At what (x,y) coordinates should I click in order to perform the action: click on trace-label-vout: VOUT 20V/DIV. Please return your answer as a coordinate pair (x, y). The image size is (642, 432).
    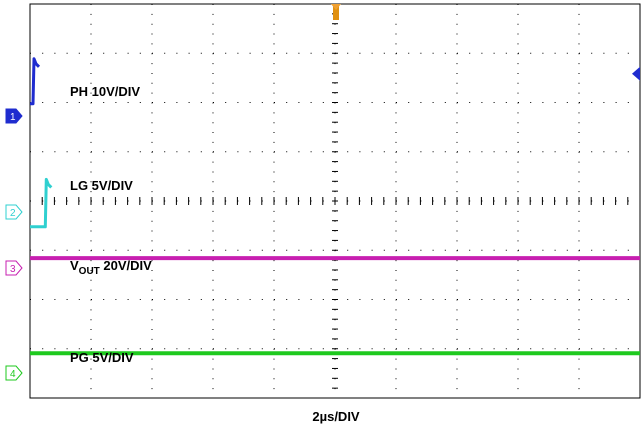
    Looking at the image, I should click on (111, 267).